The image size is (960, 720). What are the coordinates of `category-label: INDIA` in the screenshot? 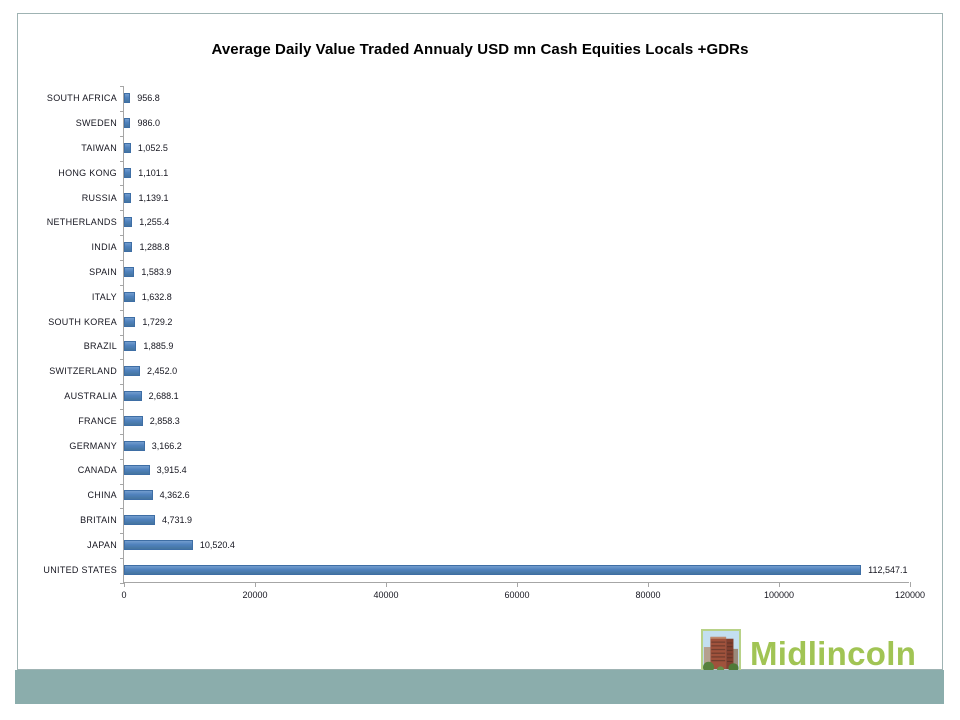 It's located at (104, 247).